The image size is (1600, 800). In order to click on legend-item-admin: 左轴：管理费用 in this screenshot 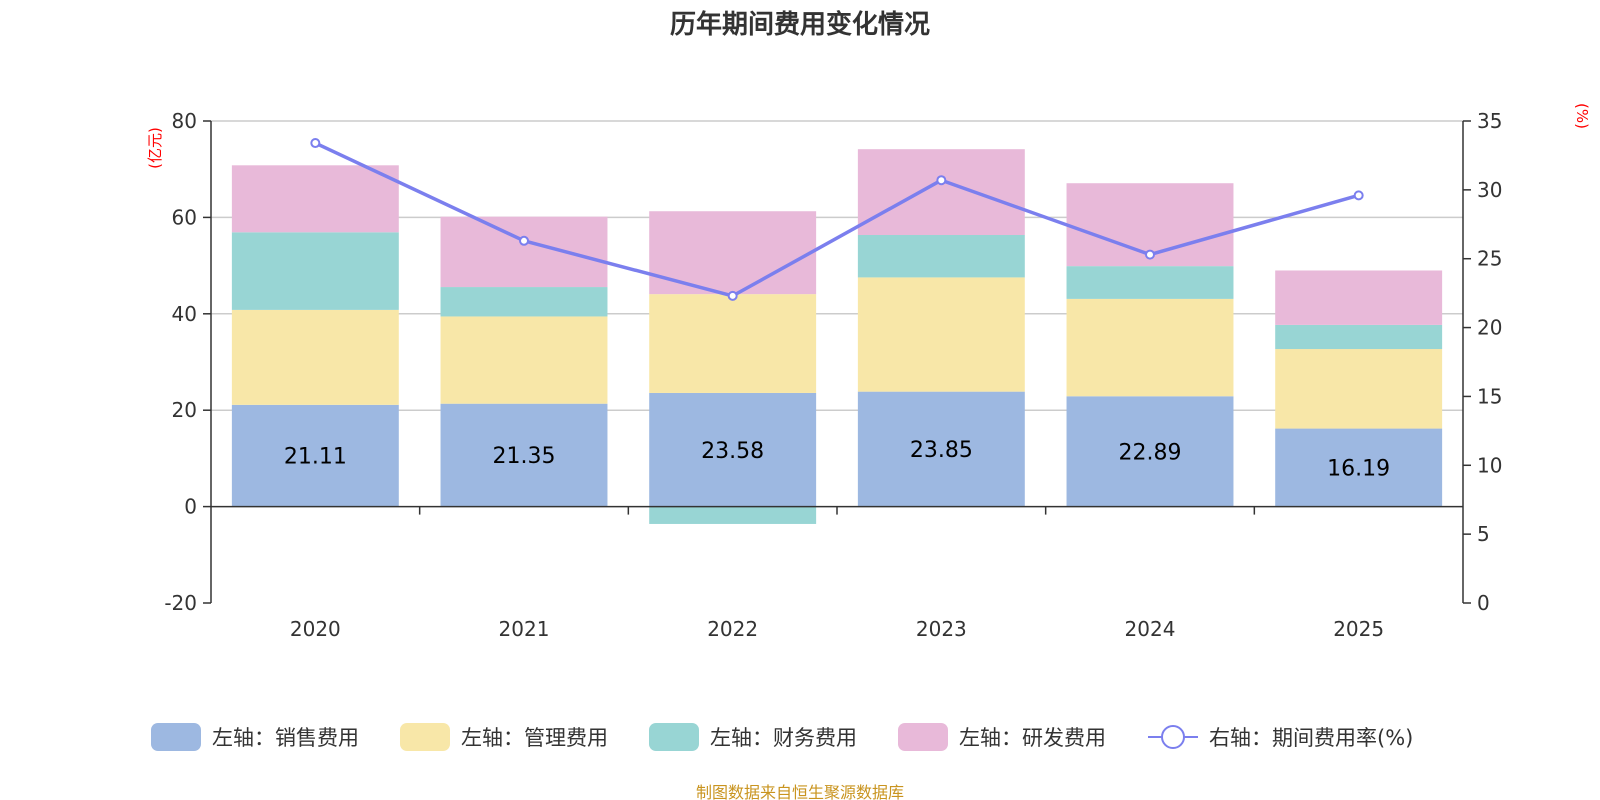, I will do `click(504, 737)`.